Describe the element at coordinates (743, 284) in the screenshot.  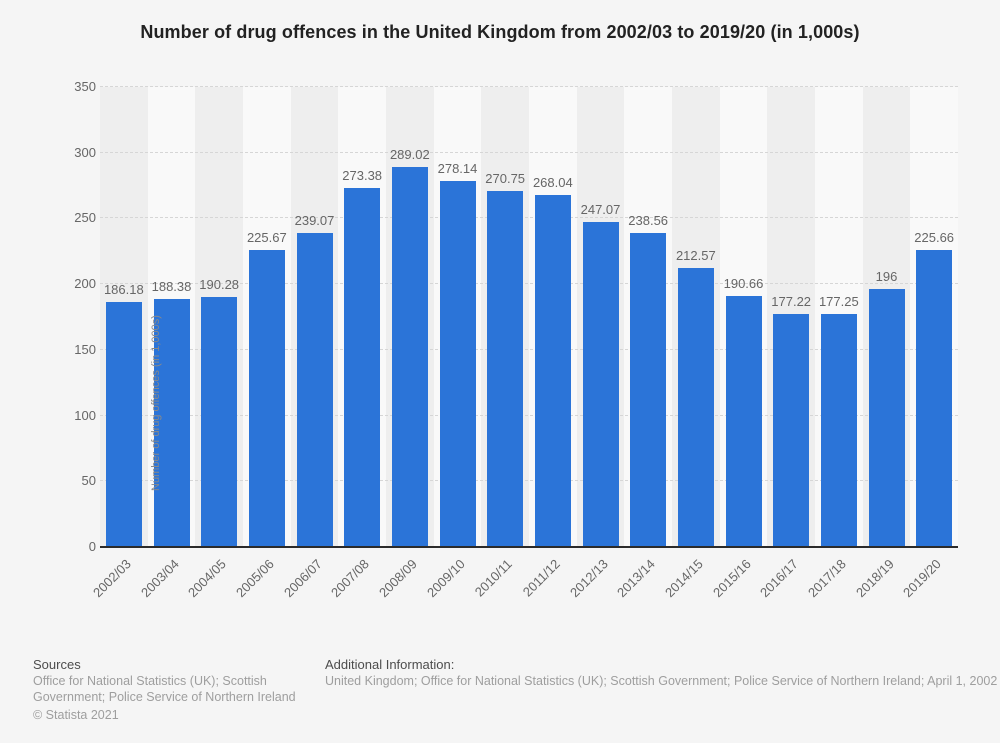
I see `bar-value-label: 190.66` at that location.